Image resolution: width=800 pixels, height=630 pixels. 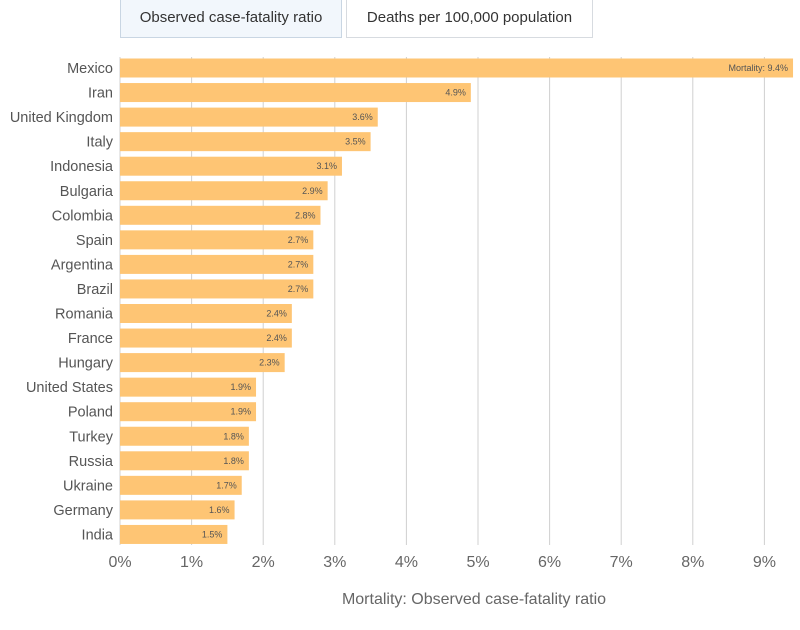 What do you see at coordinates (191, 562) in the screenshot?
I see `x-tick-label: 1%` at bounding box center [191, 562].